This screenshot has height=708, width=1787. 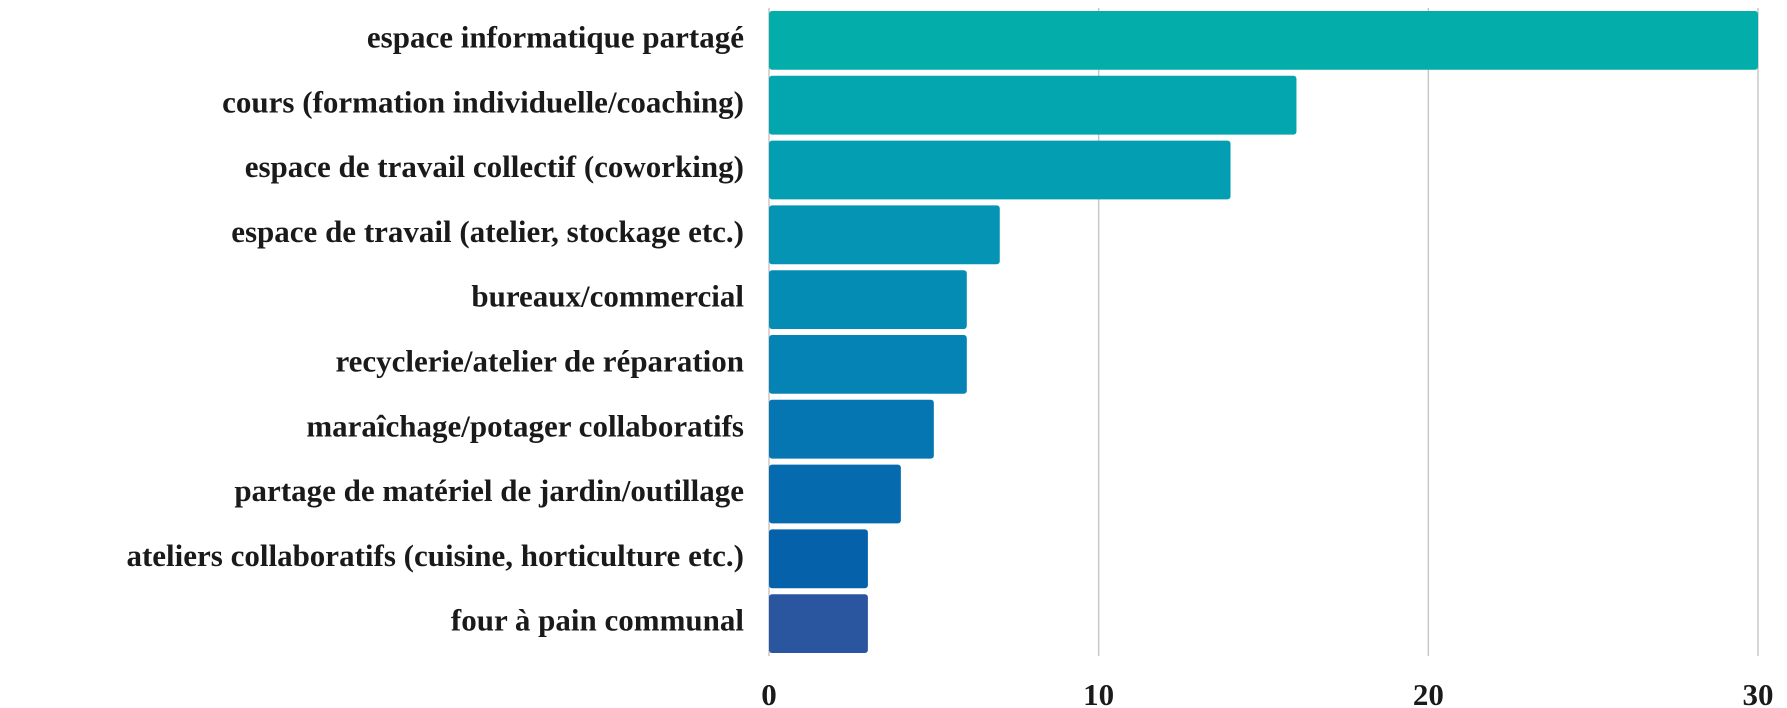 What do you see at coordinates (607, 296) in the screenshot?
I see `y-tick-label: bureaux/commercial` at bounding box center [607, 296].